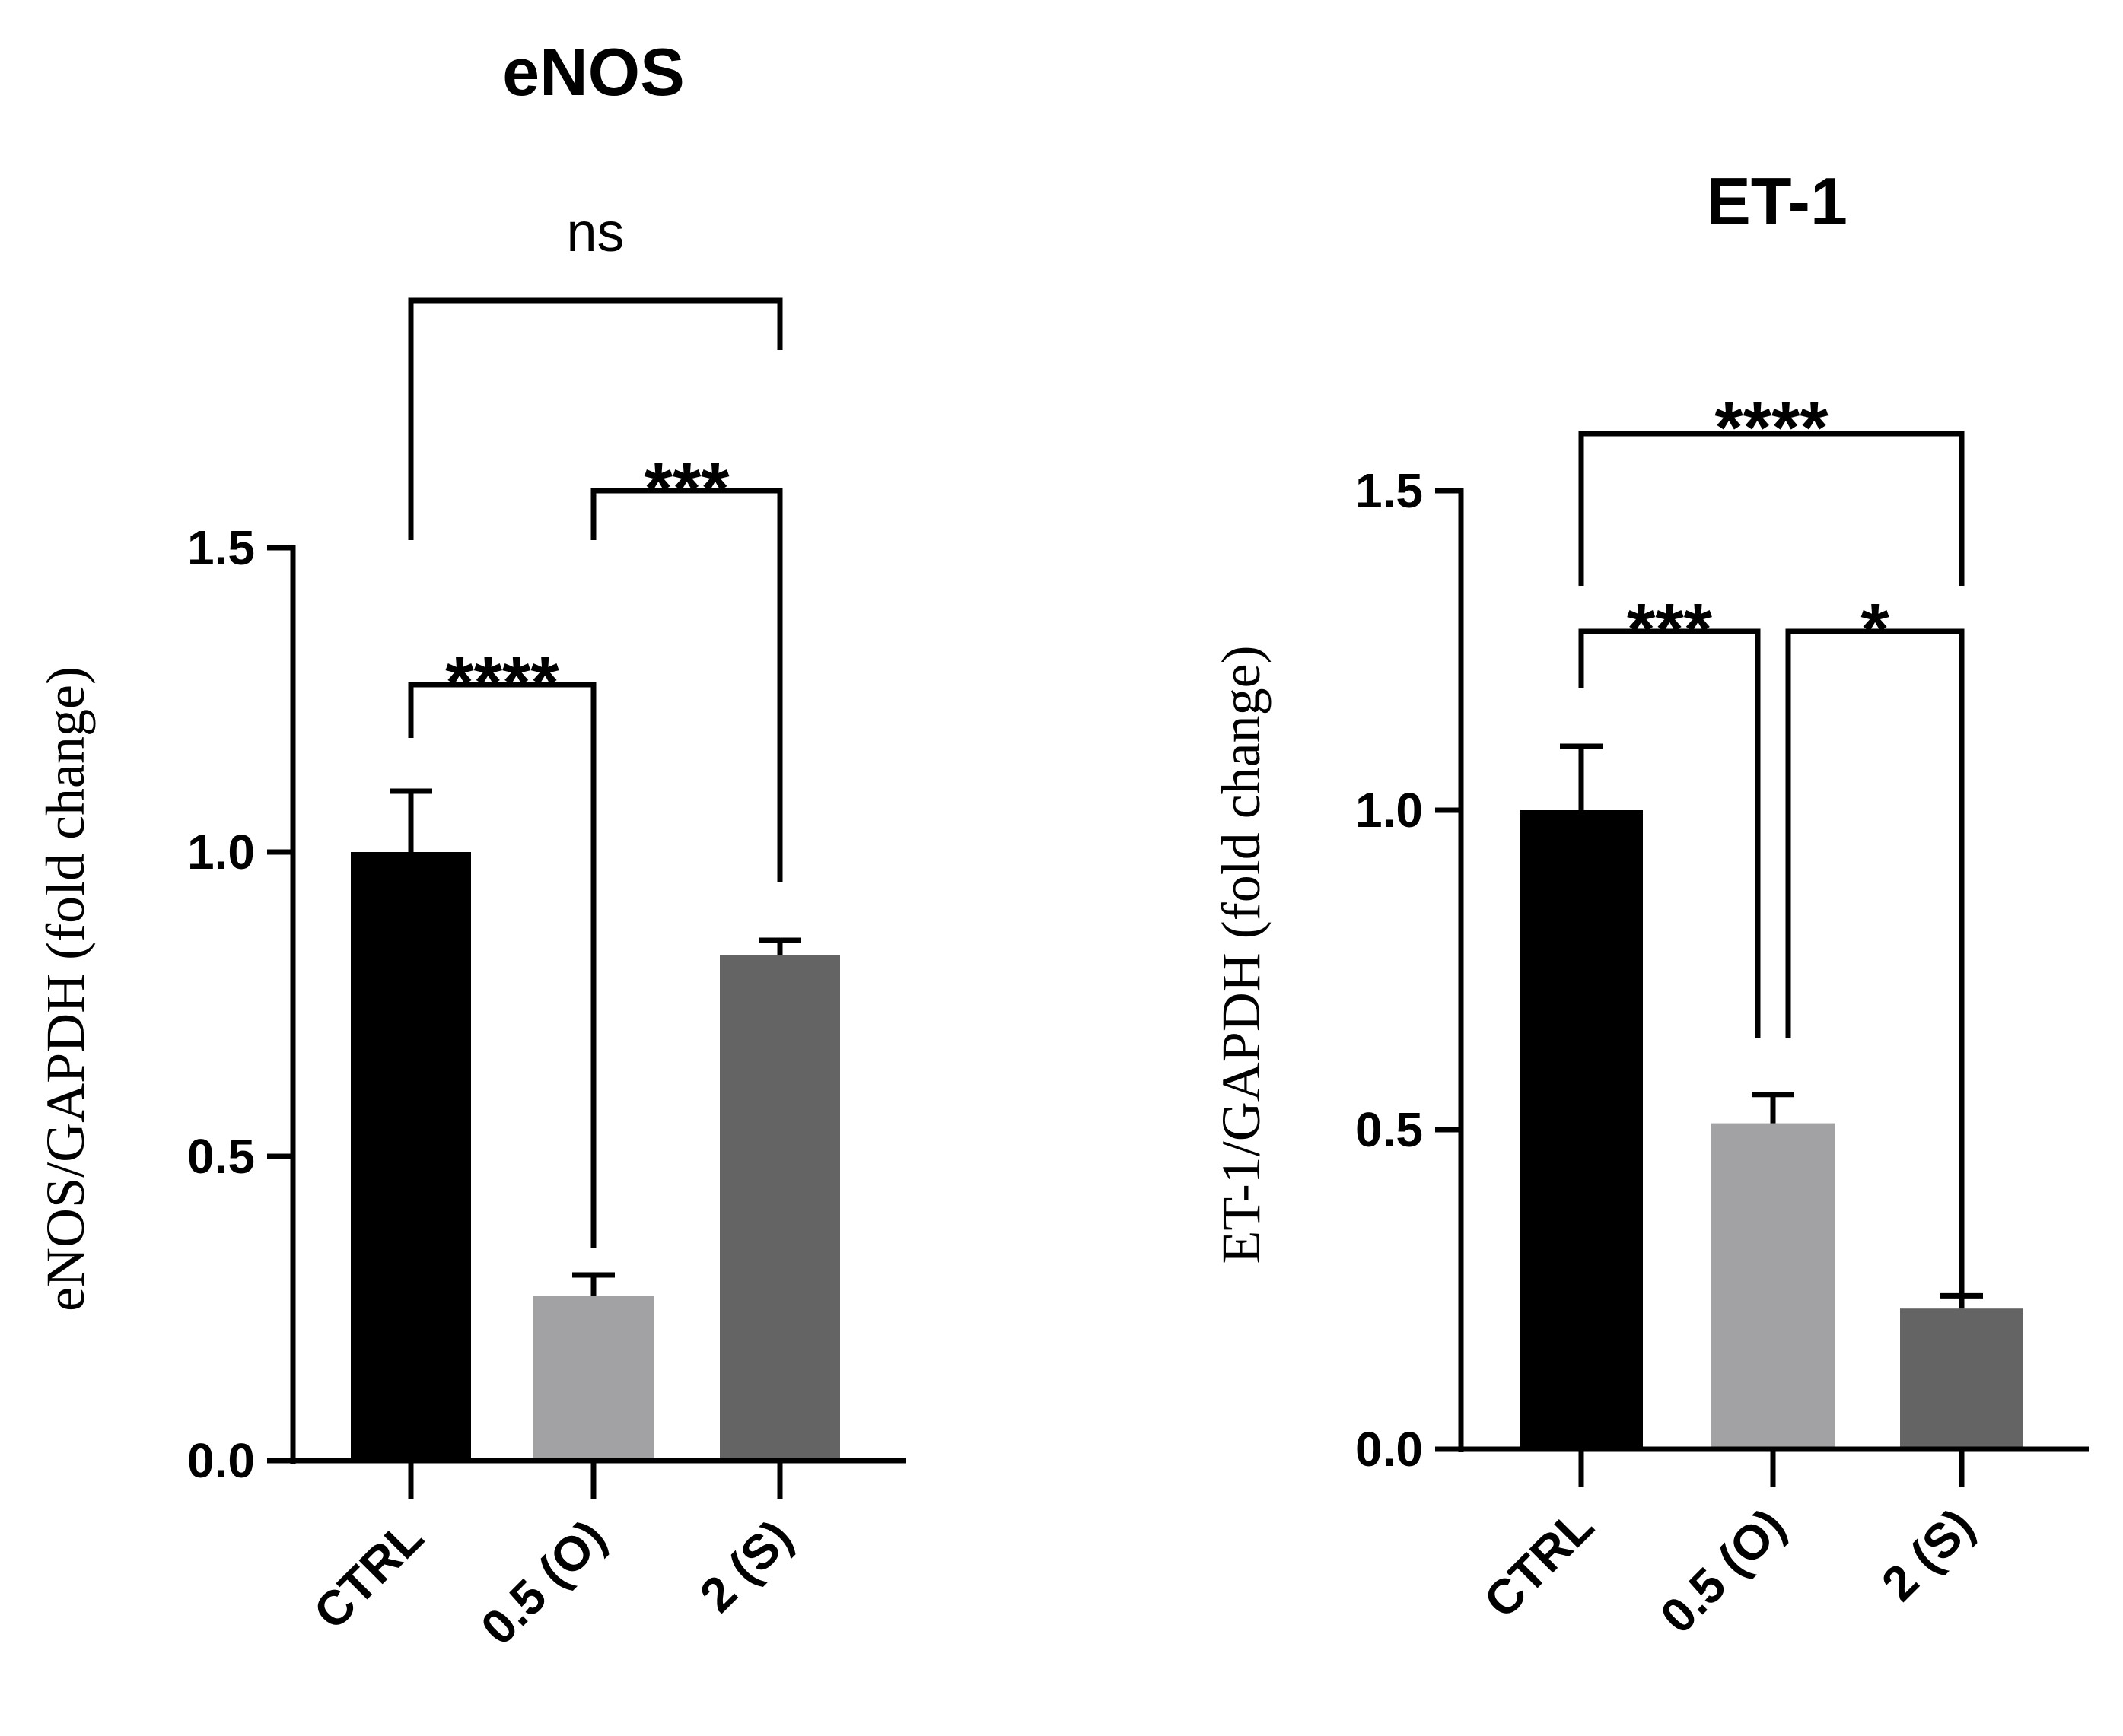  Describe the element at coordinates (593, 72) in the screenshot. I see `chart-title: eNOS` at that location.